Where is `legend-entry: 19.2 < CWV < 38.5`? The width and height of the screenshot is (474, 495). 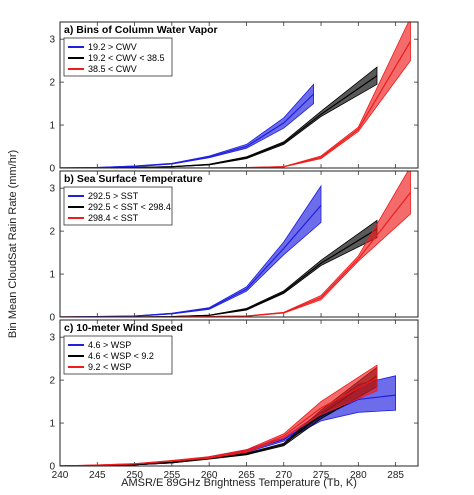 legend-entry: 19.2 < CWV < 38.5 is located at coordinates (126, 58).